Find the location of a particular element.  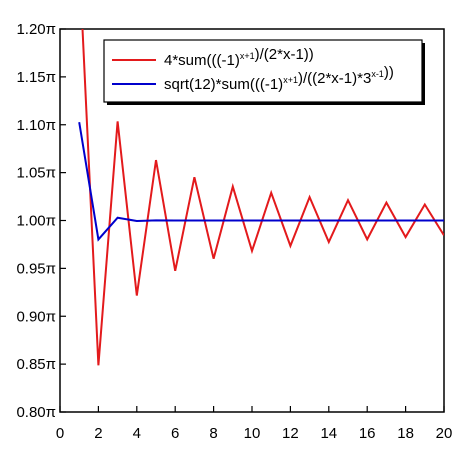

x-tick-label: 0 is located at coordinates (60, 433).